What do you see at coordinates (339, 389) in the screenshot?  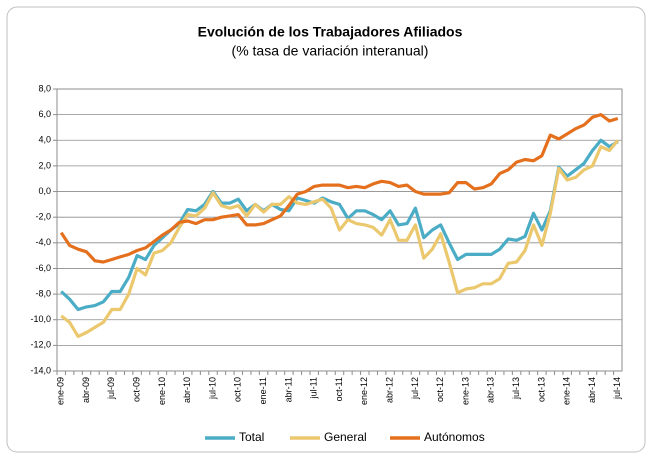 I see `x-tick-label: oct-11` at bounding box center [339, 389].